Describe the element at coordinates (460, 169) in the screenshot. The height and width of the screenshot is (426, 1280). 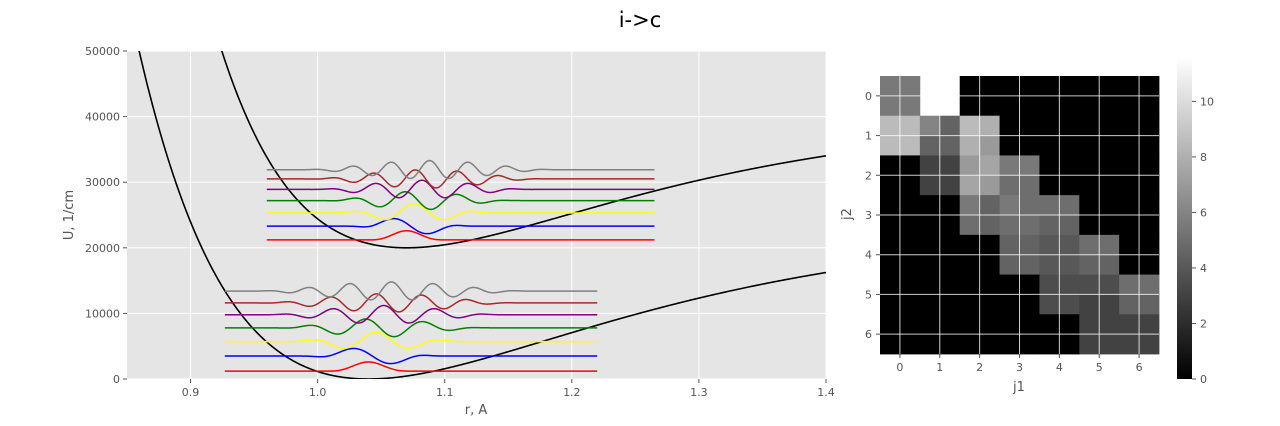
I see `wavefunction-upper-v6` at that location.